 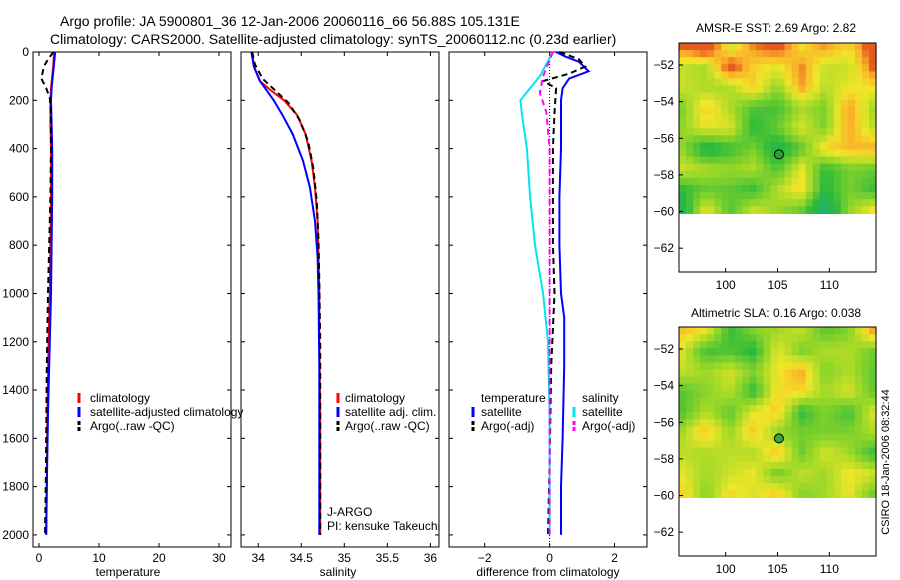 I want to click on legend-label-climatology: climatology, so click(x=120, y=398).